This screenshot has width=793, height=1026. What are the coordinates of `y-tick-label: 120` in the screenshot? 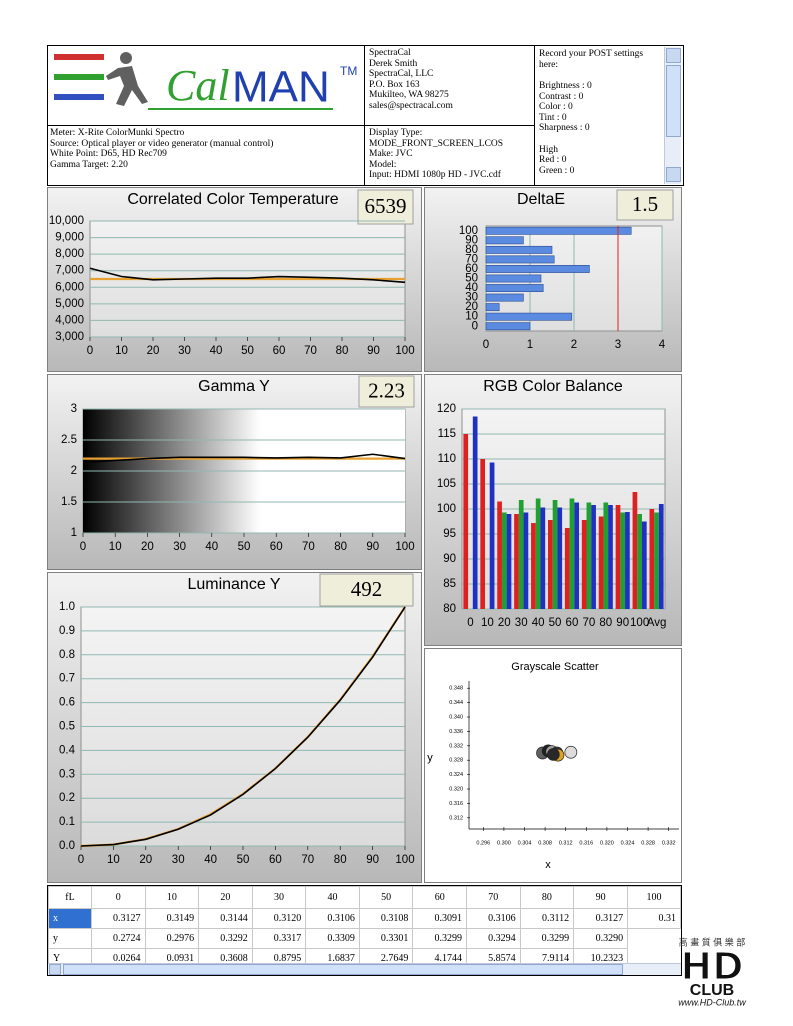 It's located at (446, 409).